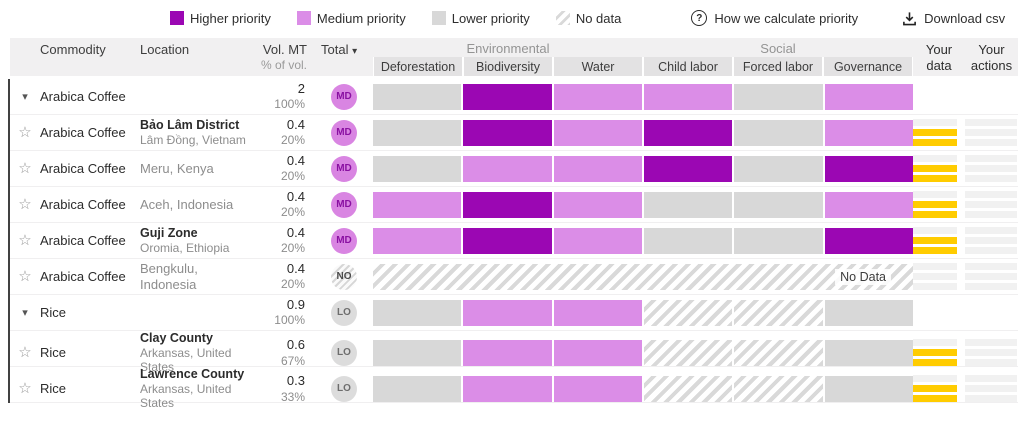  I want to click on volume-cell: 0.3 33%, so click(285, 388).